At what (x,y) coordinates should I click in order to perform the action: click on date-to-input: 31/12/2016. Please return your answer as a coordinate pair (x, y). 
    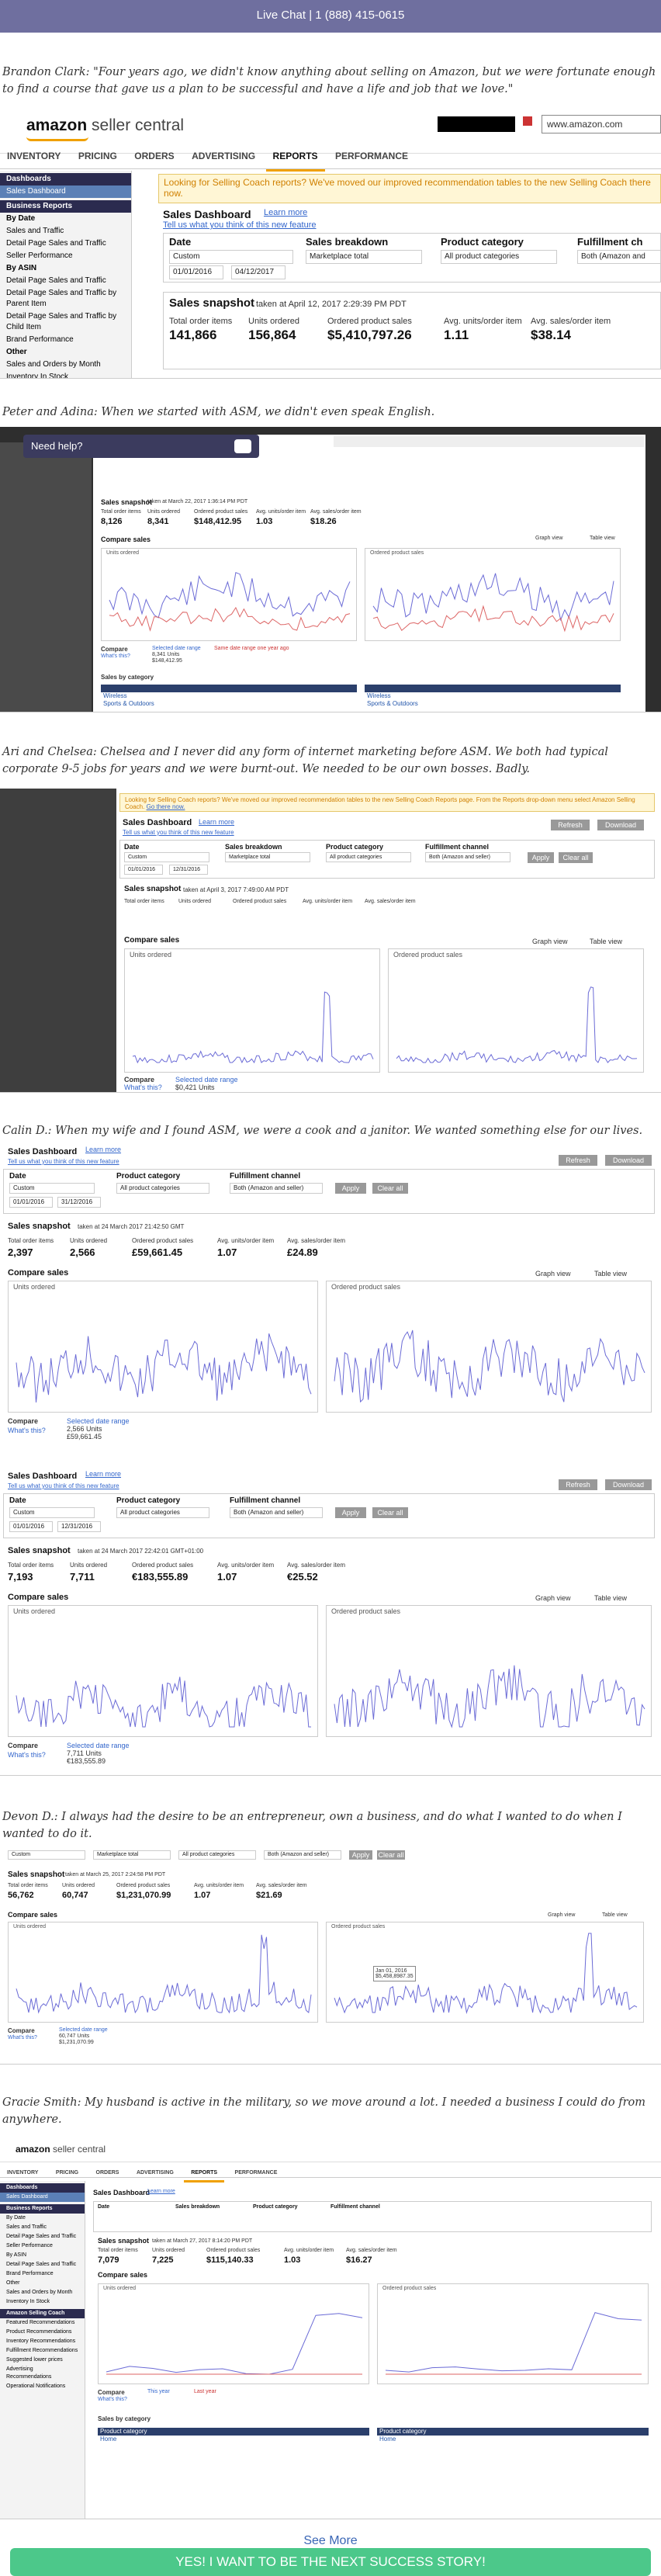
    Looking at the image, I should click on (79, 1202).